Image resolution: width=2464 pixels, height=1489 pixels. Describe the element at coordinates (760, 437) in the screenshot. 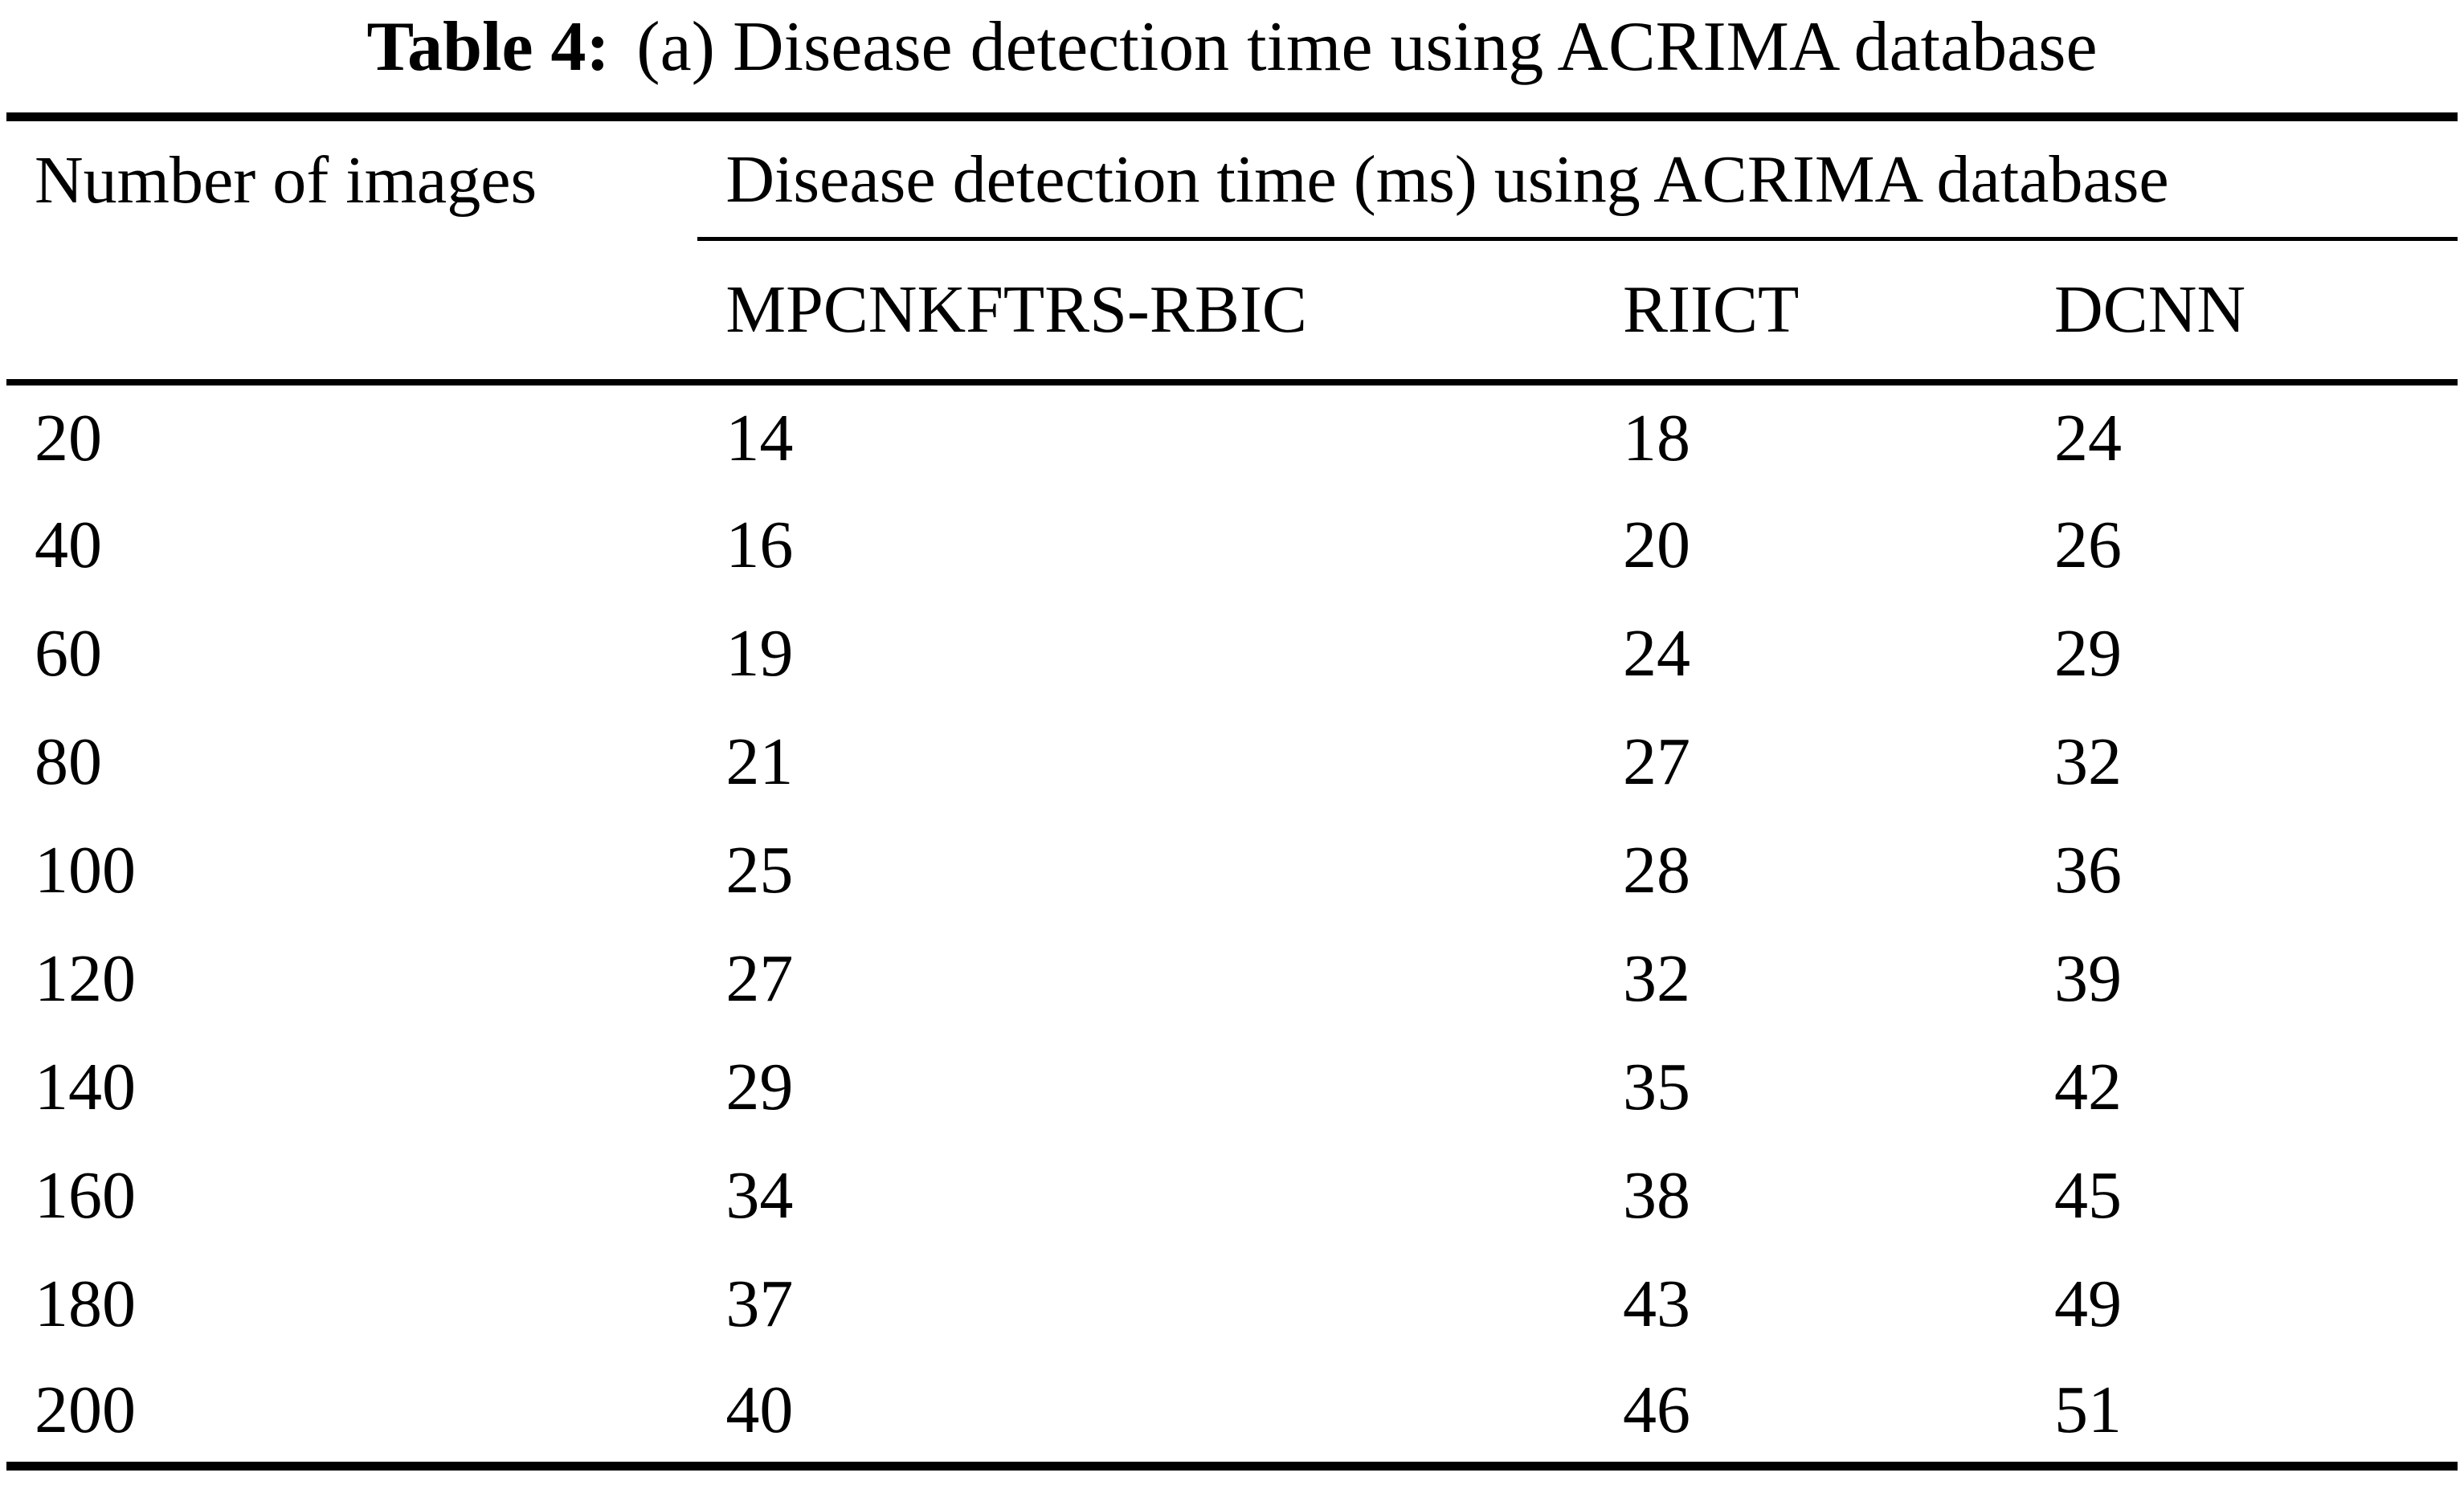

I see `cell-mpcnkftrs-rbic: 14` at that location.